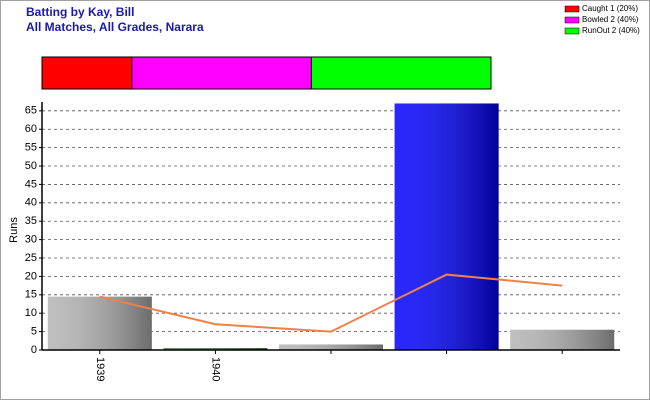 Image resolution: width=650 pixels, height=400 pixels. Describe the element at coordinates (331, 303) in the screenshot. I see `average-line` at that location.